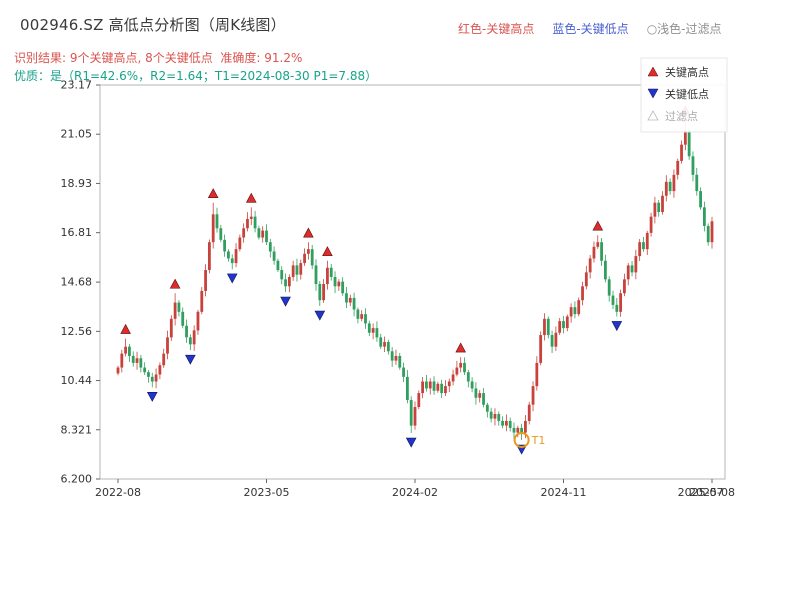 The height and width of the screenshot is (600, 800). What do you see at coordinates (77, 85) in the screenshot?
I see `y-tick-label: 23.17` at bounding box center [77, 85].